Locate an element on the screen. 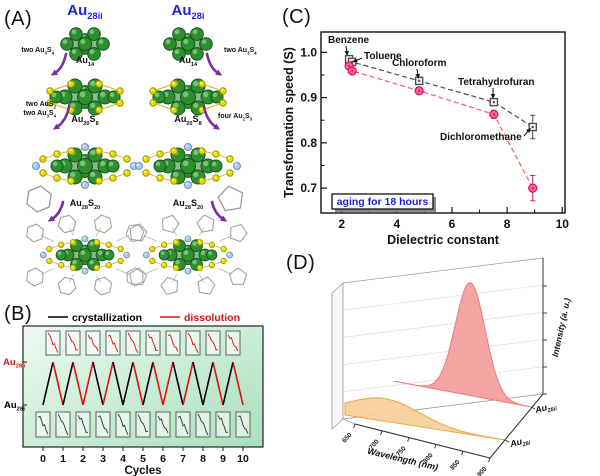 This screenshot has height=476, width=600. intensity-ticks is located at coordinates (545, 340).